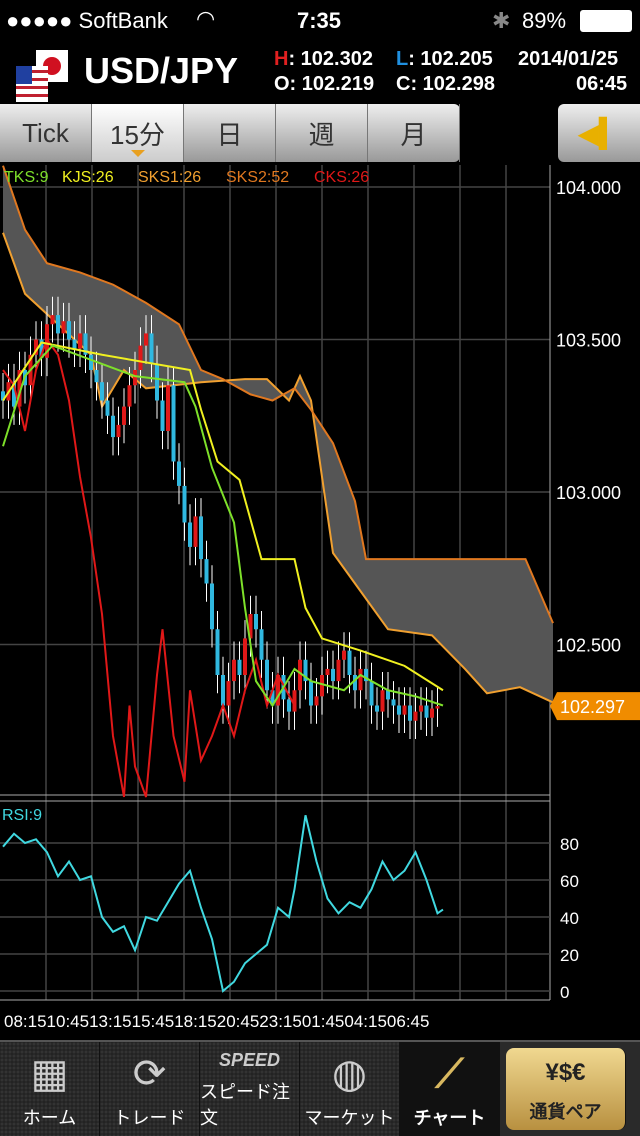 The width and height of the screenshot is (640, 1136). I want to click on nav-speed-order: SPEED スピード注文, so click(250, 1089).